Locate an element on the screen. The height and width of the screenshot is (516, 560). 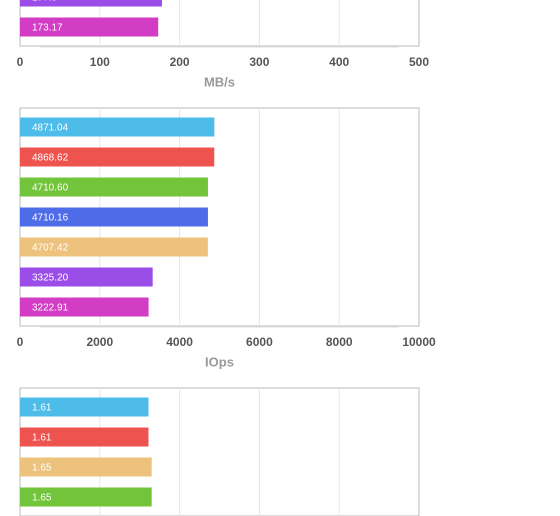
x-tick-label: 4000 is located at coordinates (179, 342).